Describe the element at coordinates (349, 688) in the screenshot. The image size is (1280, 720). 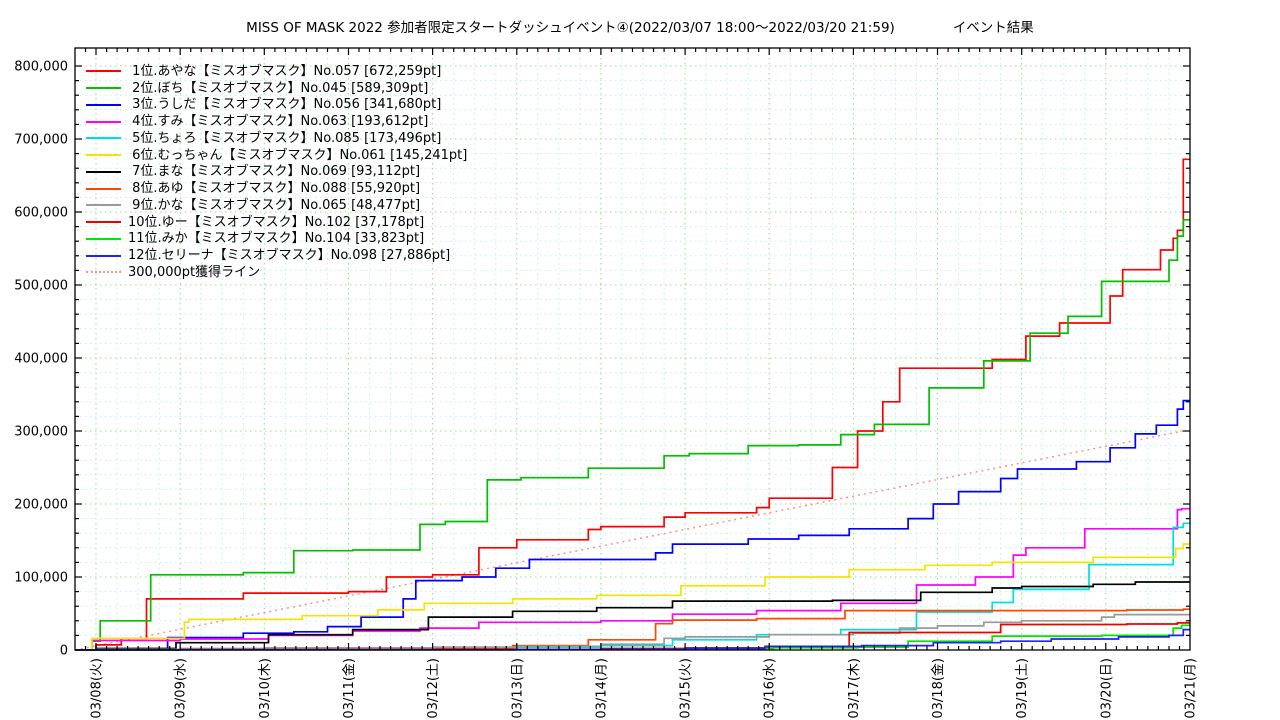
I see `x-tick-label: 03/11(金)` at that location.